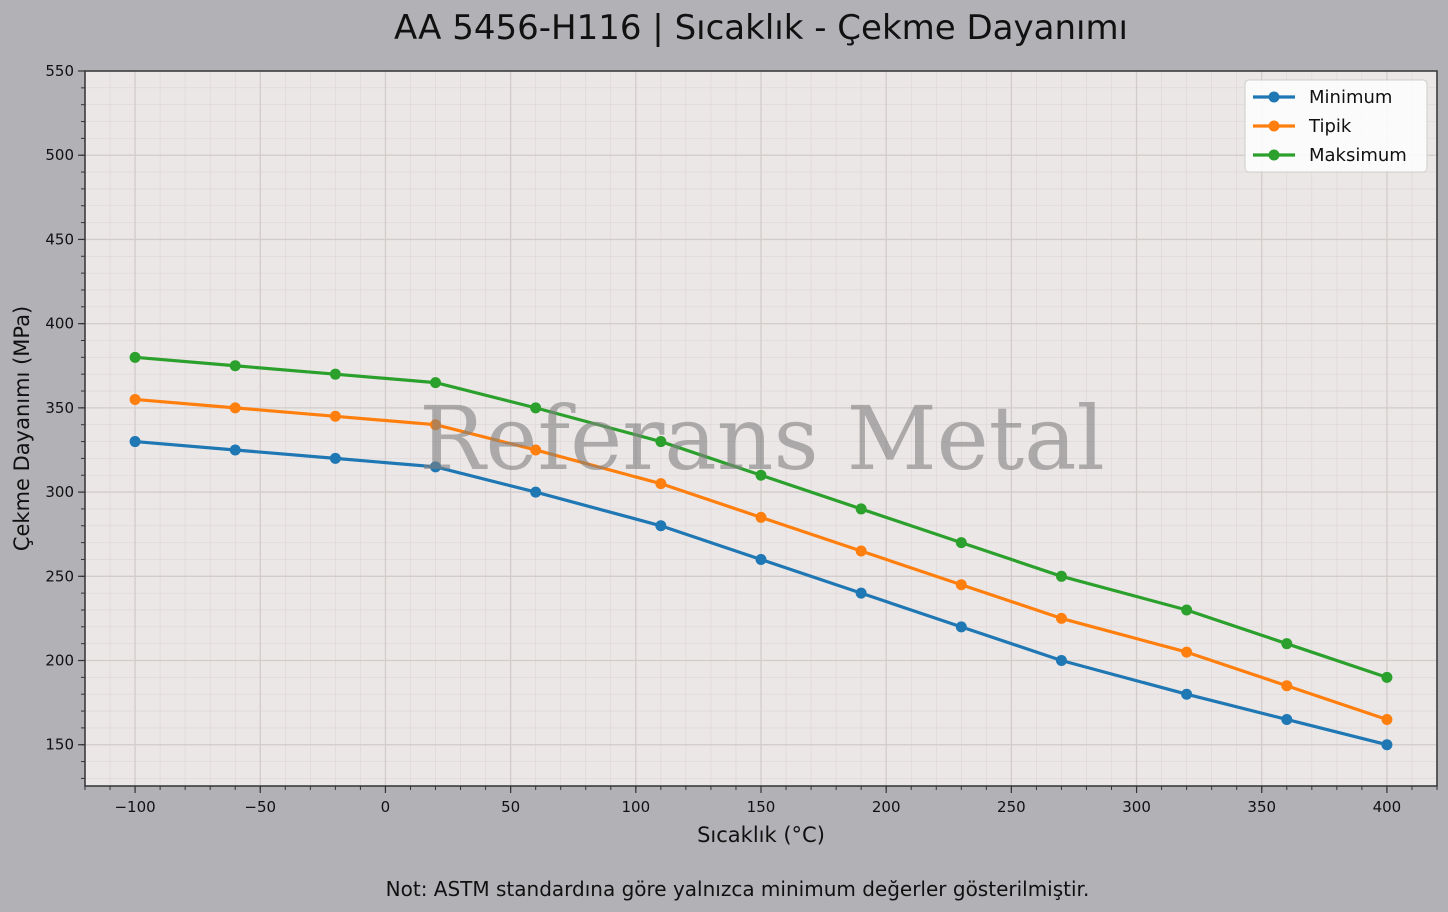 The width and height of the screenshot is (1448, 912). I want to click on legend-marker-tipik, so click(1274, 126).